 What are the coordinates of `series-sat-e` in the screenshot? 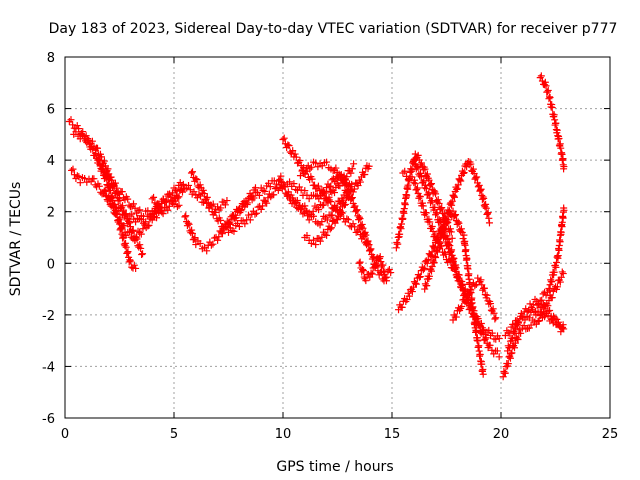 It's located at (141, 215).